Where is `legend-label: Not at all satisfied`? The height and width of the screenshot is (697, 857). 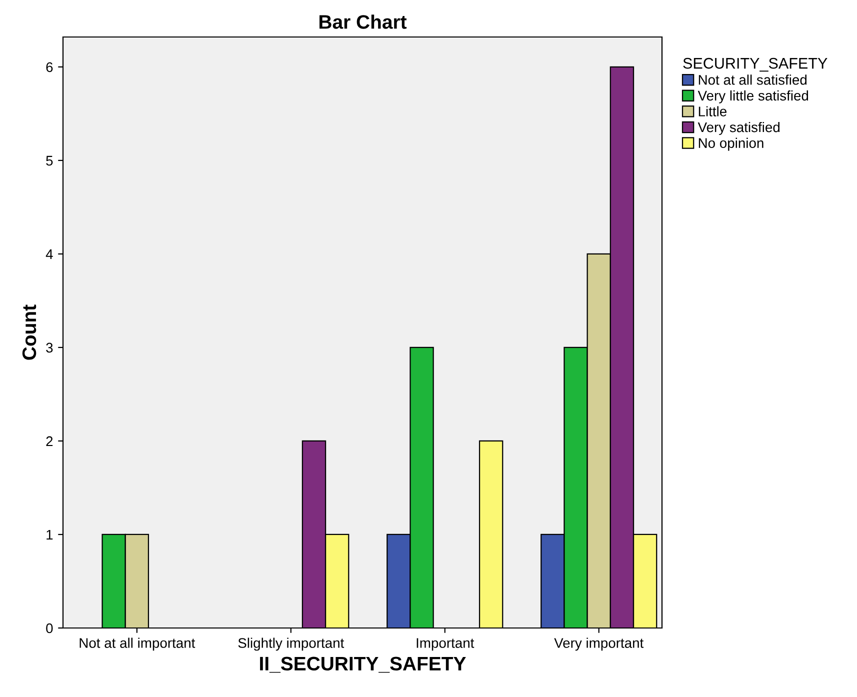 legend-label: Not at all satisfied is located at coordinates (752, 79).